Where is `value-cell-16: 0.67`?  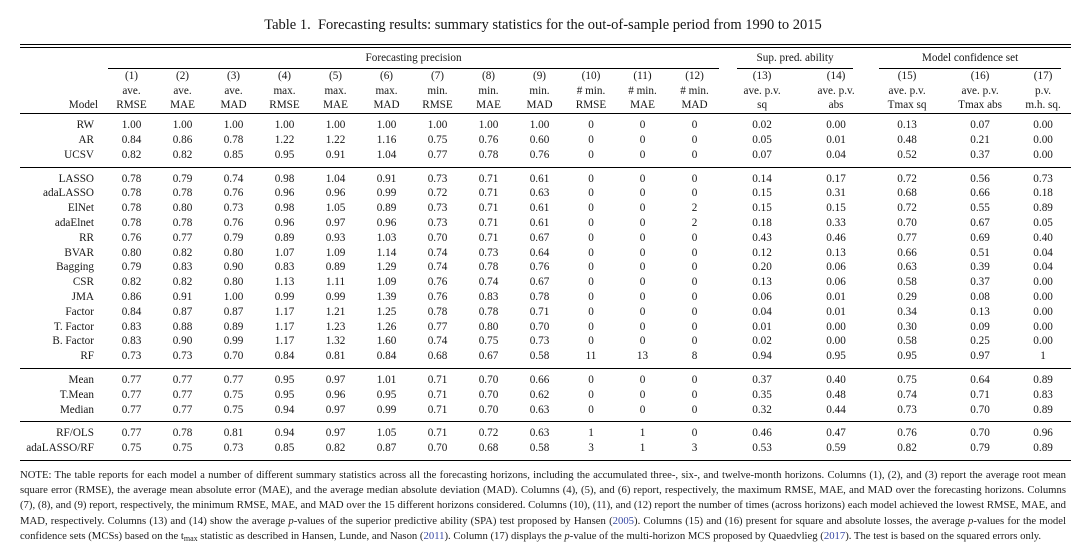 value-cell-16: 0.67 is located at coordinates (980, 222).